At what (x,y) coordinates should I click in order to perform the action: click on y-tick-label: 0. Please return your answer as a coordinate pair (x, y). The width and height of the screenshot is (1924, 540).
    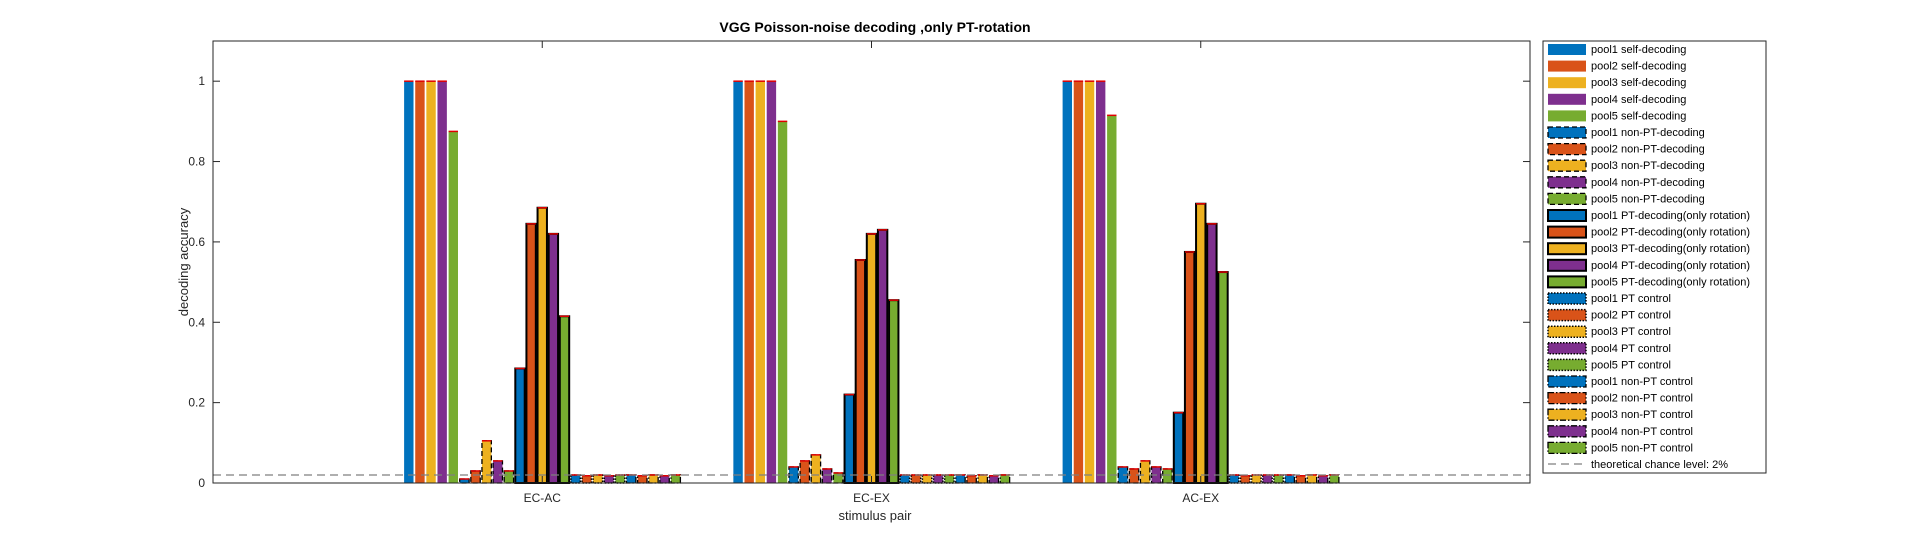
    Looking at the image, I should click on (201, 483).